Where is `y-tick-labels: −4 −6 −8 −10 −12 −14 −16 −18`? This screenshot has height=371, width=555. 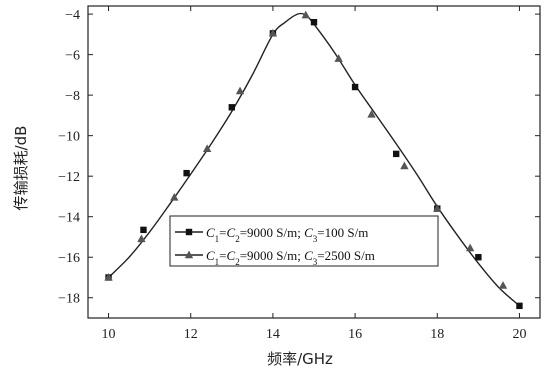
y-tick-labels: −4 −6 −8 −10 −12 −14 −16 −18 is located at coordinates (69, 157).